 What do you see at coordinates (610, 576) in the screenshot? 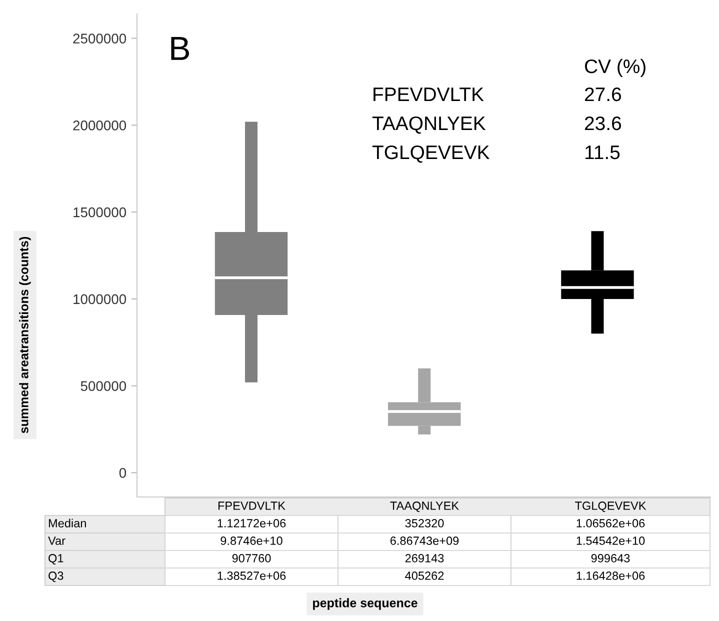
I see `text: 1.16428e+06` at bounding box center [610, 576].